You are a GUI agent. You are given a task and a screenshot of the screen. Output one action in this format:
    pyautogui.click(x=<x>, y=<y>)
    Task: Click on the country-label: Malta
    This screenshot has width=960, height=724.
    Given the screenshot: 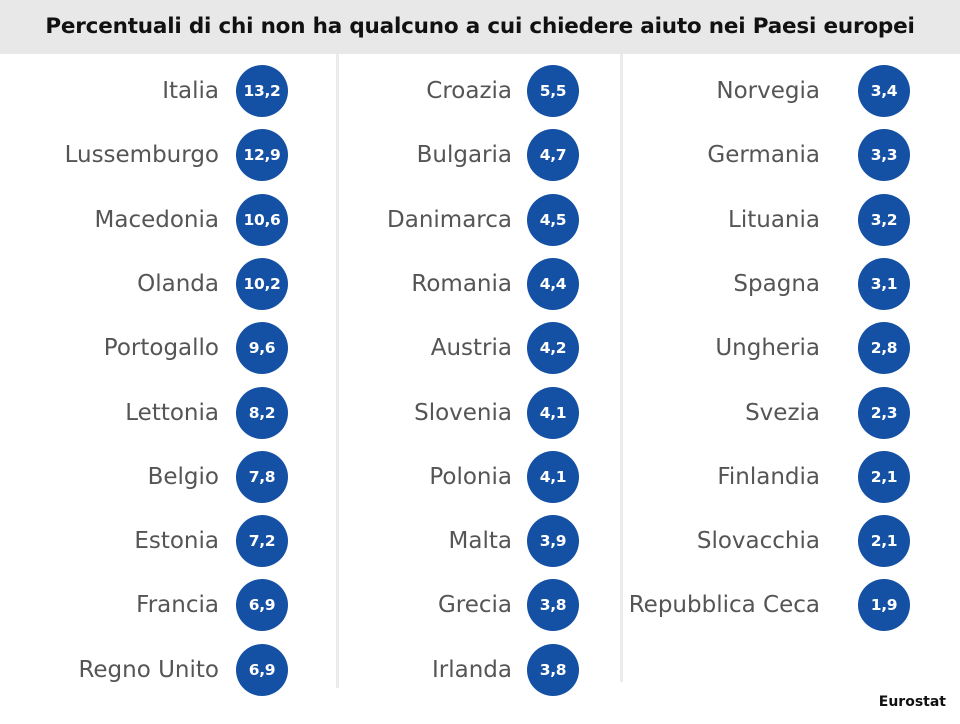 What is the action you would take?
    pyautogui.click(x=480, y=541)
    